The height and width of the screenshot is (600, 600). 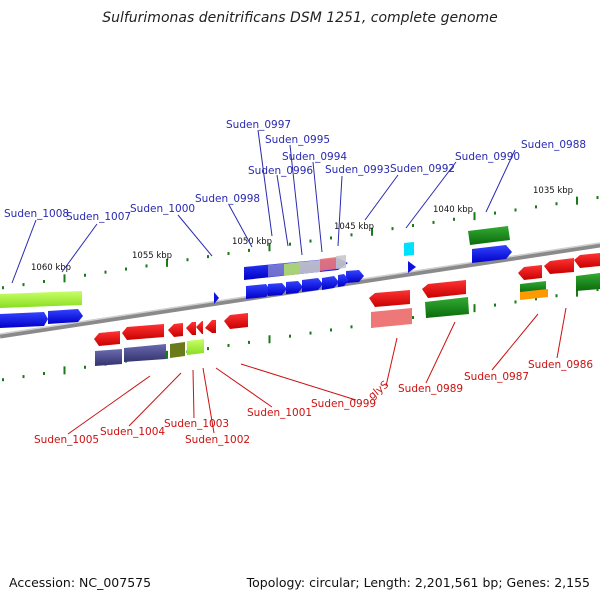 I want to click on gene-label: Suden_0998, so click(x=227, y=199).